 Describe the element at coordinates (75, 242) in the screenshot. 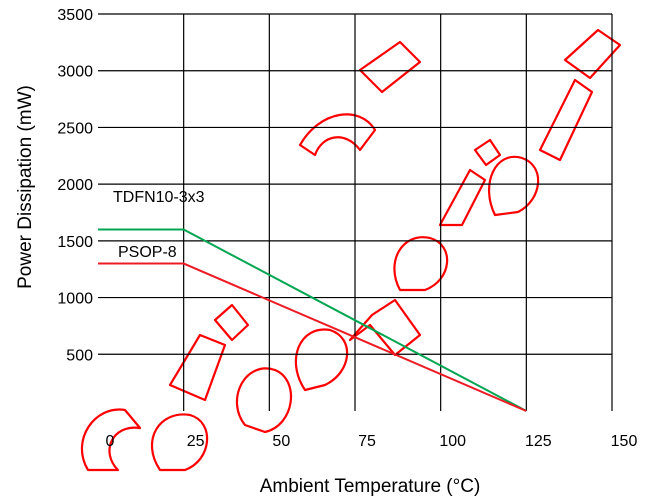

I see `y-tick-label: 1500` at that location.